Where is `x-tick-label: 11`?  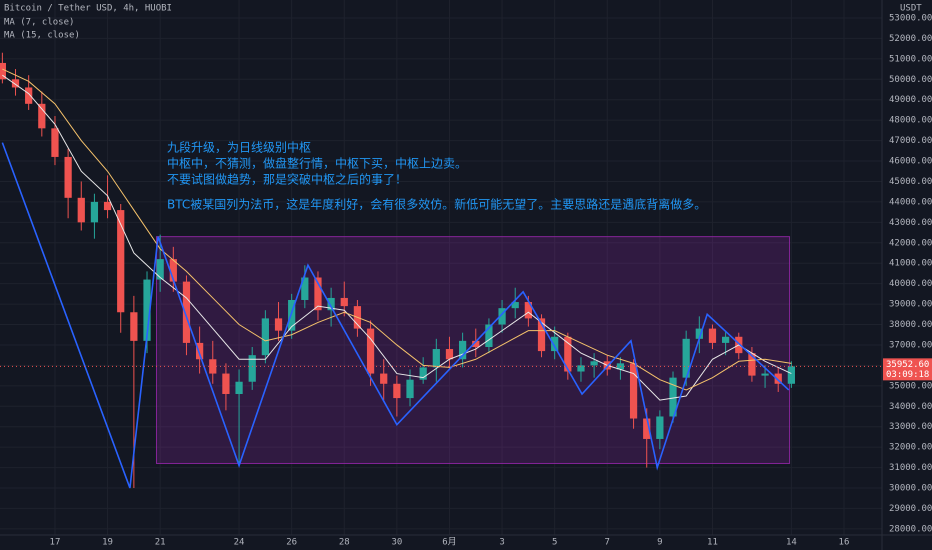
x-tick-label: 11 is located at coordinates (712, 543).